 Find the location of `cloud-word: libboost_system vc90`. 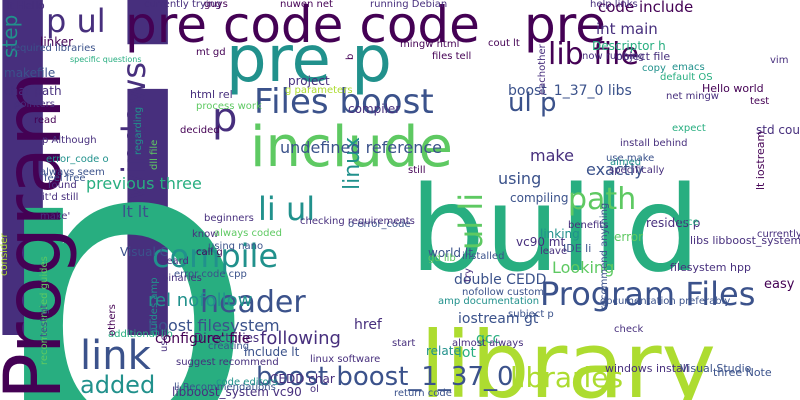

cloud-word: libboost_system vc90 is located at coordinates (237, 392).